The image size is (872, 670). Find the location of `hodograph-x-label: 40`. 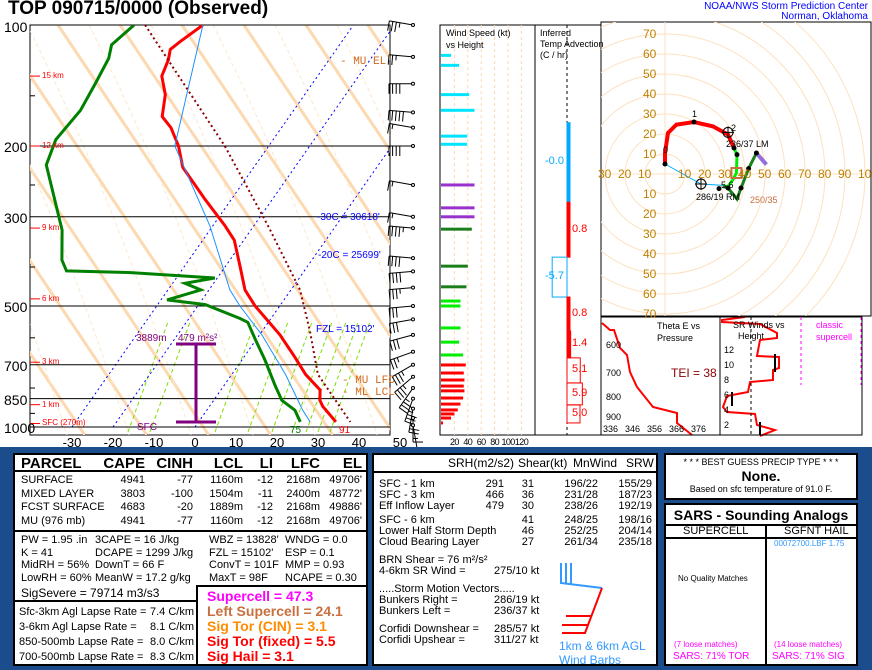

hodograph-x-label: 40 is located at coordinates (745, 174).